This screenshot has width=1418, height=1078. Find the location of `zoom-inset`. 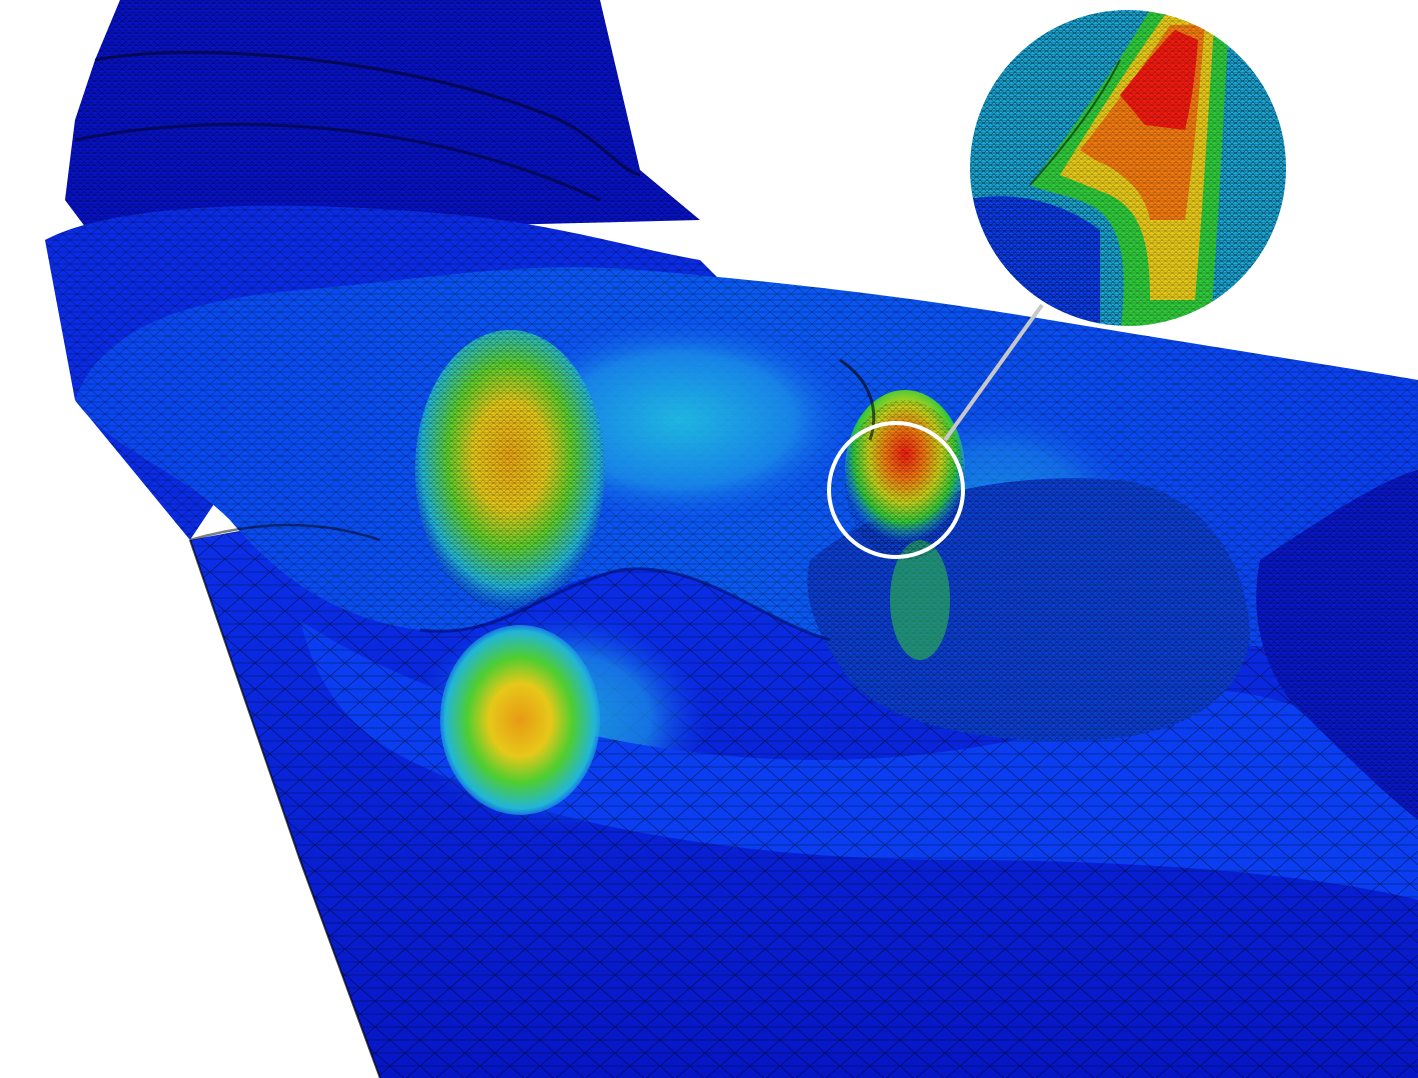

zoom-inset is located at coordinates (1128, 168).